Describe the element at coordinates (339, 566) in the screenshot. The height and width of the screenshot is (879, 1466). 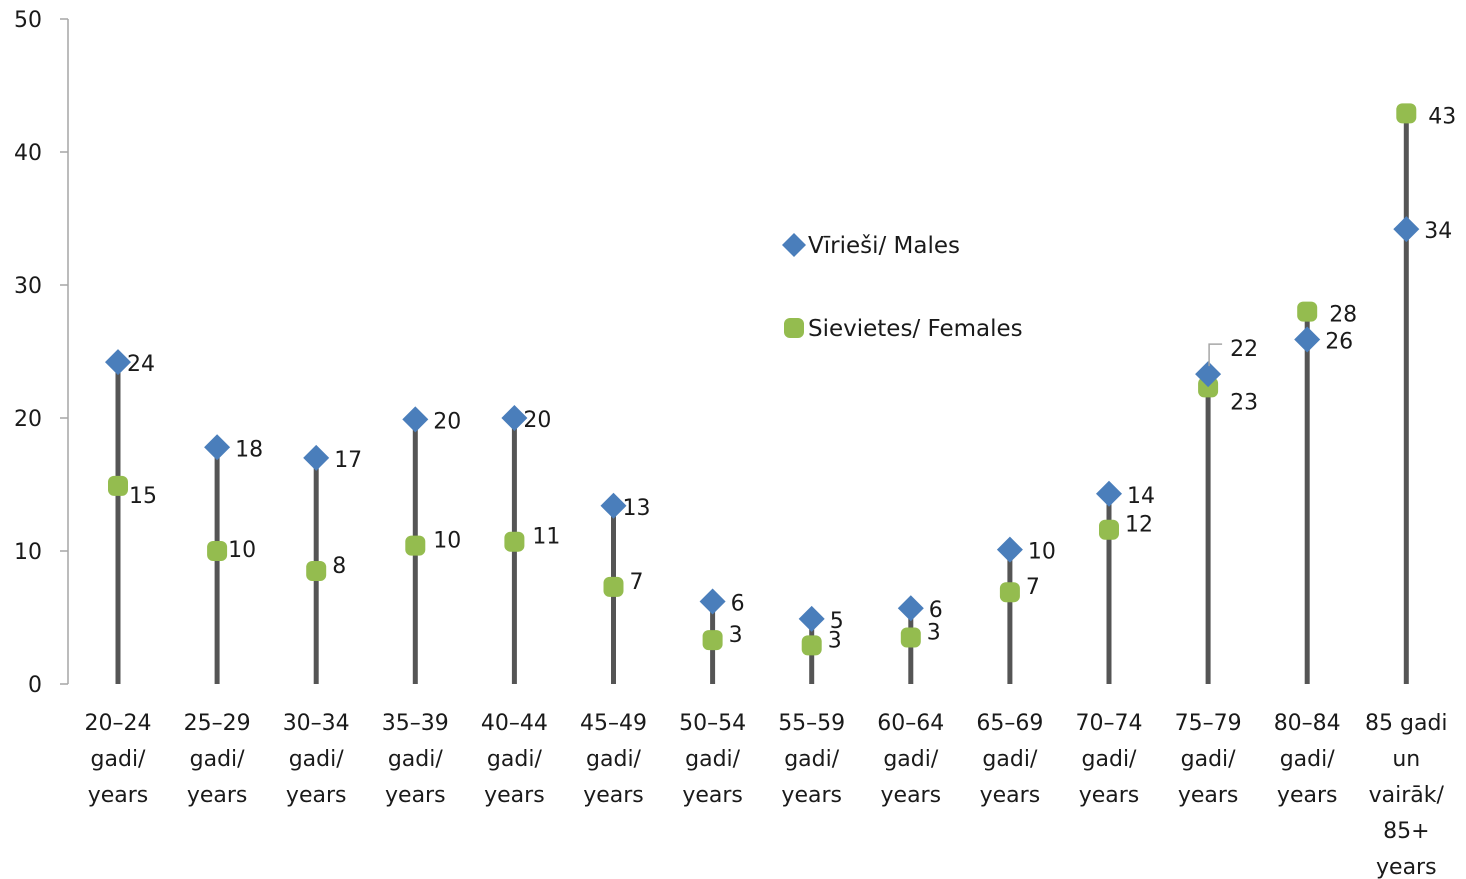
I see `female-value-label: 8` at that location.